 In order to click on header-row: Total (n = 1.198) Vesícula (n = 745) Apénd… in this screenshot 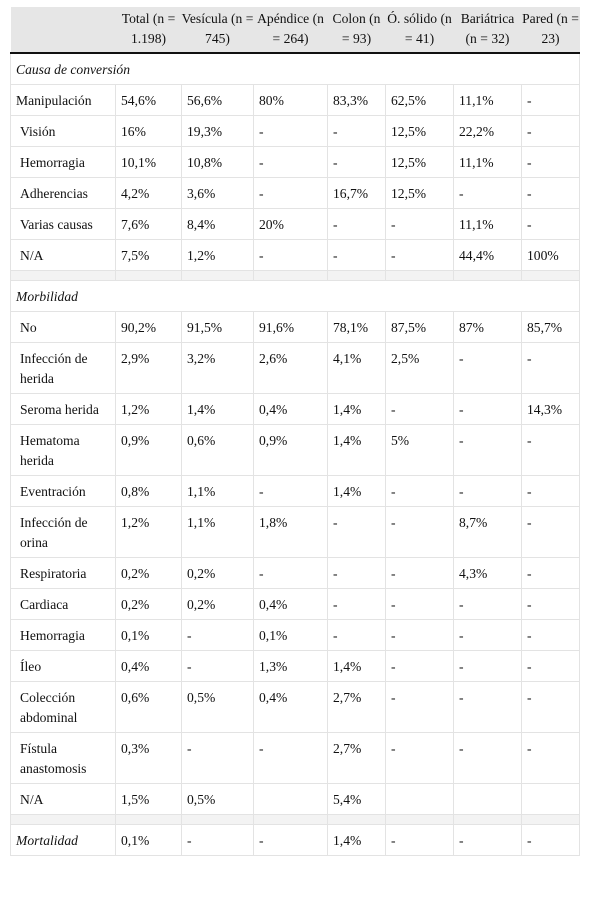, I will do `click(295, 30)`.